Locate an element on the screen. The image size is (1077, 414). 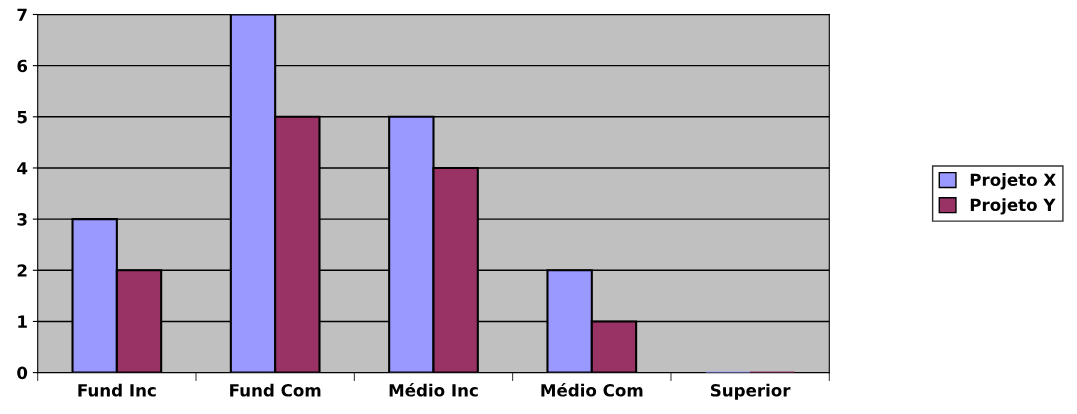
x-tick-label: Fund Com is located at coordinates (275, 390).